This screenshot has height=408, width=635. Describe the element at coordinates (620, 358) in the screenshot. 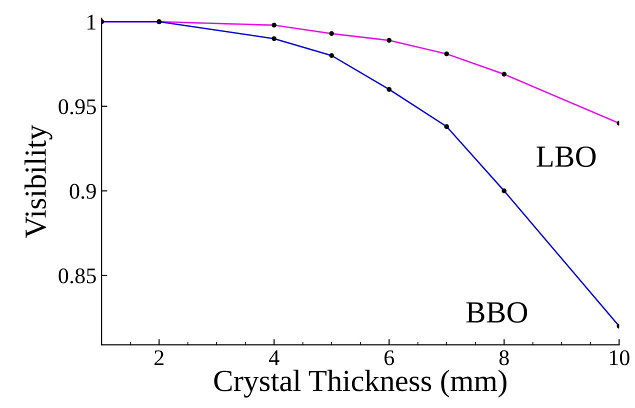

I see `x-tick-label: 10` at that location.